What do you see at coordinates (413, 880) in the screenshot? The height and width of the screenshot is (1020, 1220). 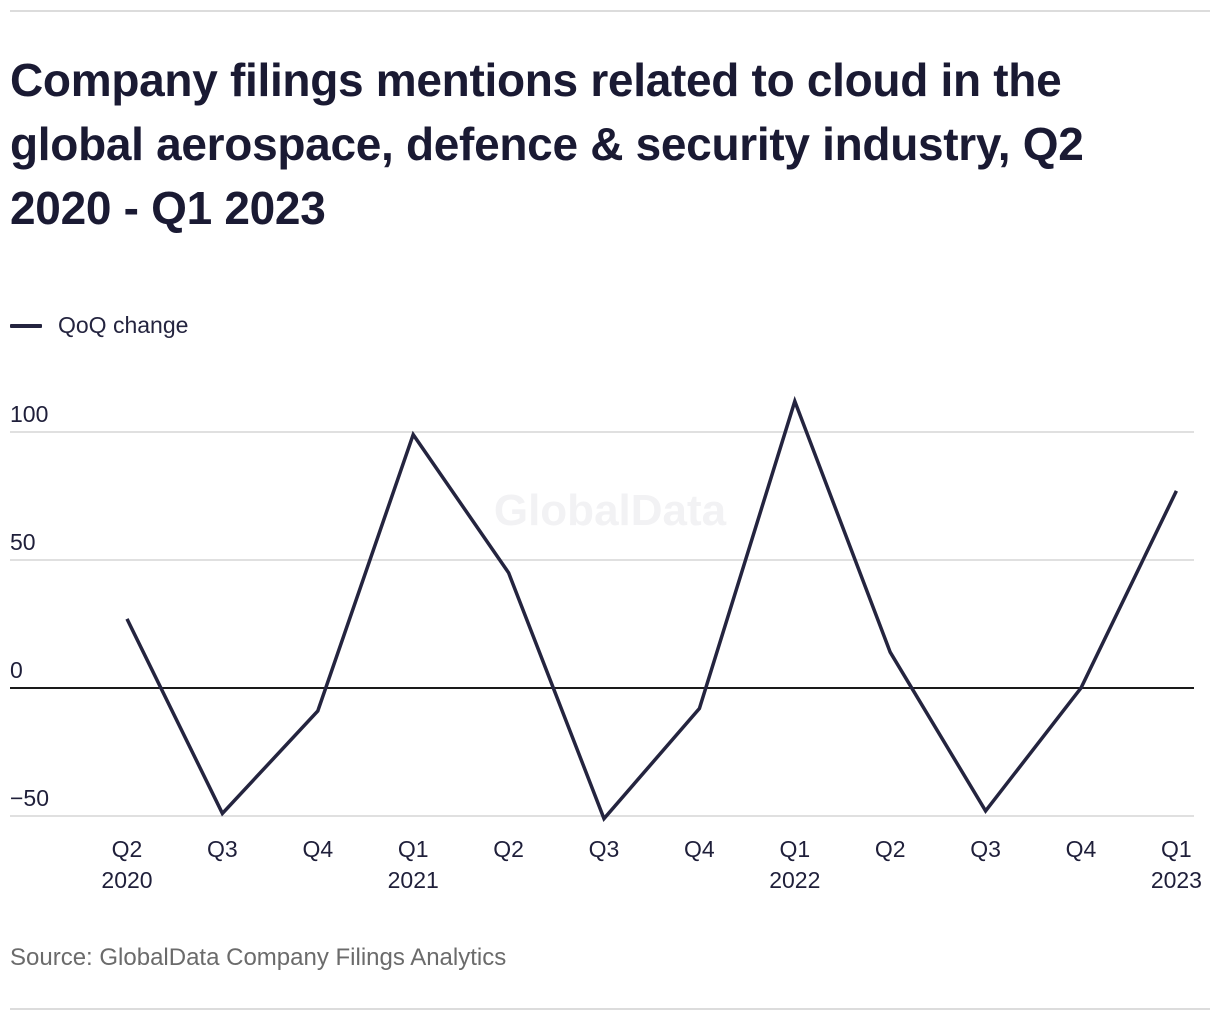 I see `x-tick-year-label: 2021` at bounding box center [413, 880].